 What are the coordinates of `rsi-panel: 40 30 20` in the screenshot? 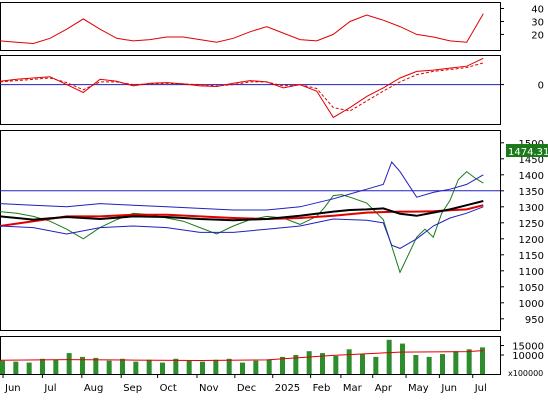 It's located at (272, 26).